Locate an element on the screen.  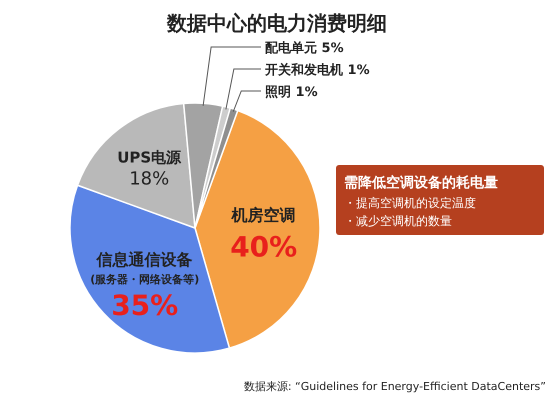
source-note: 数据来源: “Guidelines for Energy-Efficient DataCenters” is located at coordinates (395, 386).